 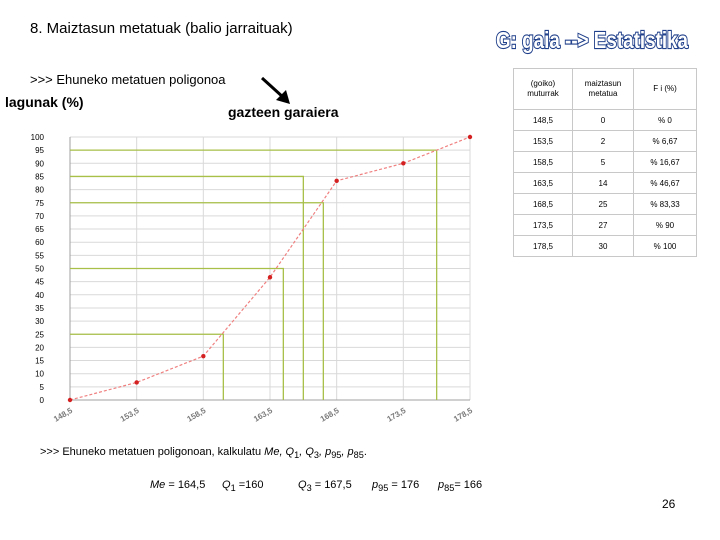 What do you see at coordinates (39, 242) in the screenshot?
I see `y-tick-label: 60` at bounding box center [39, 242].